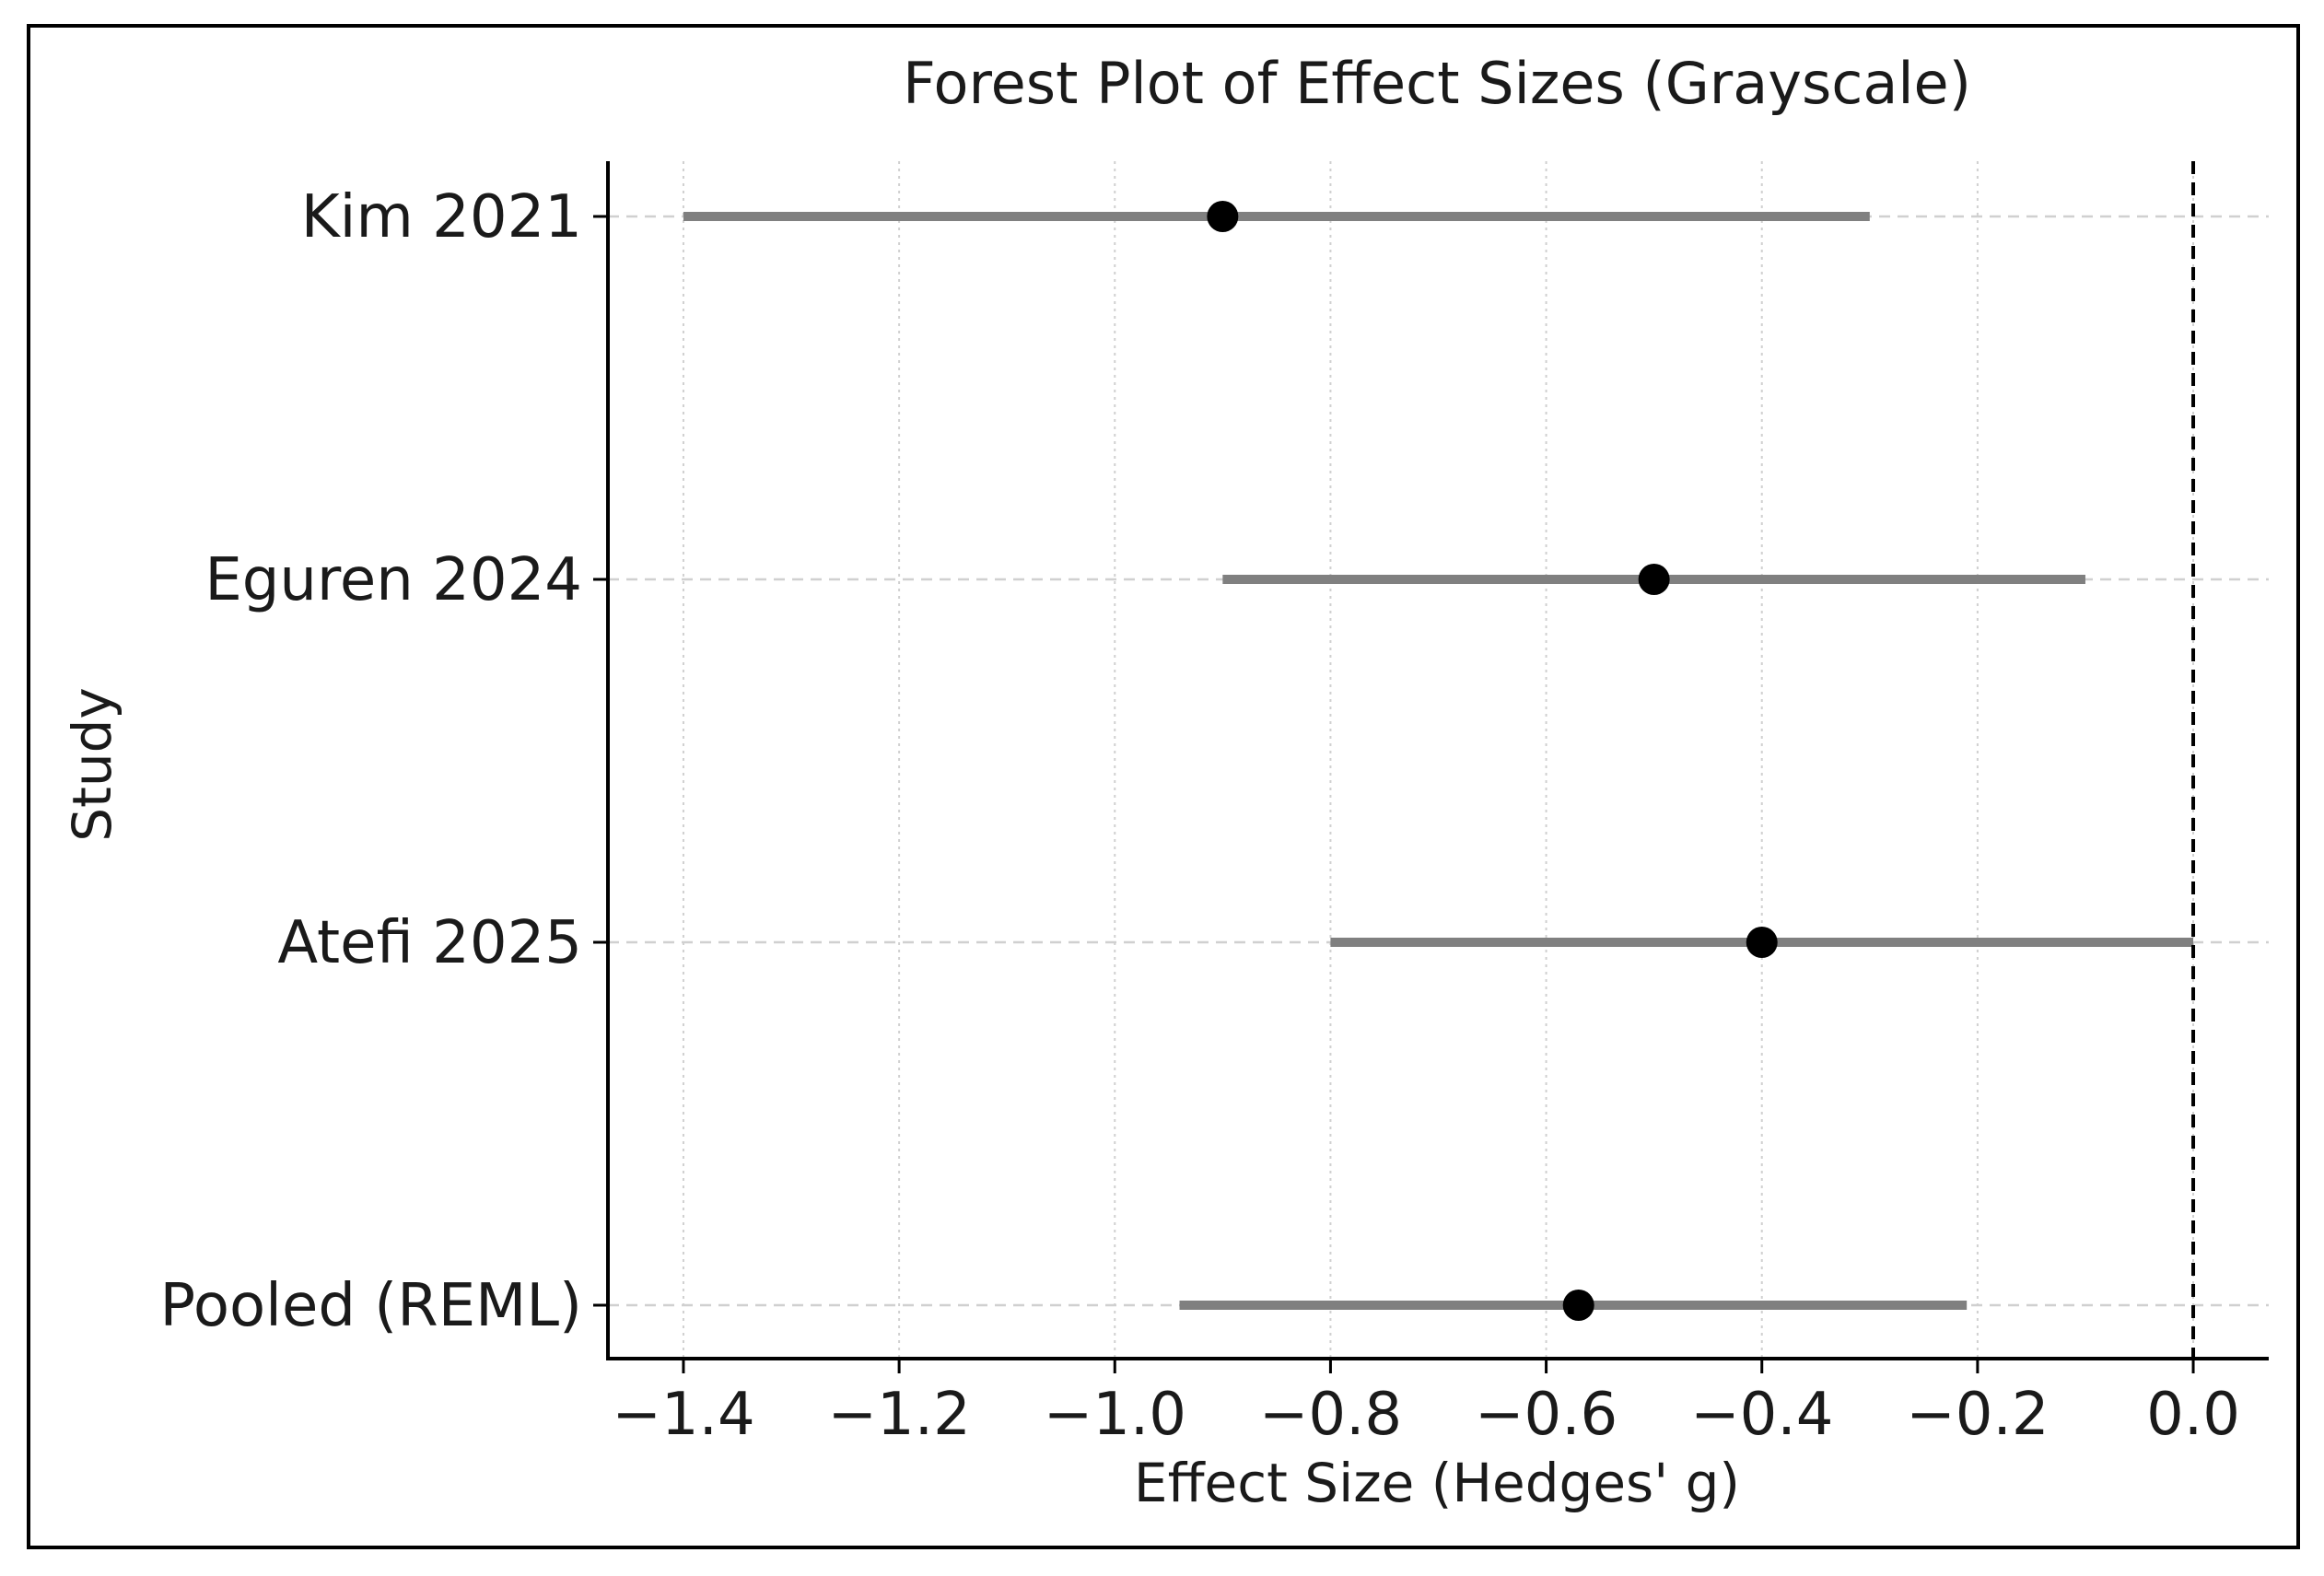  What do you see at coordinates (393, 580) in the screenshot?
I see `study-label-1: Eguren 2024` at bounding box center [393, 580].